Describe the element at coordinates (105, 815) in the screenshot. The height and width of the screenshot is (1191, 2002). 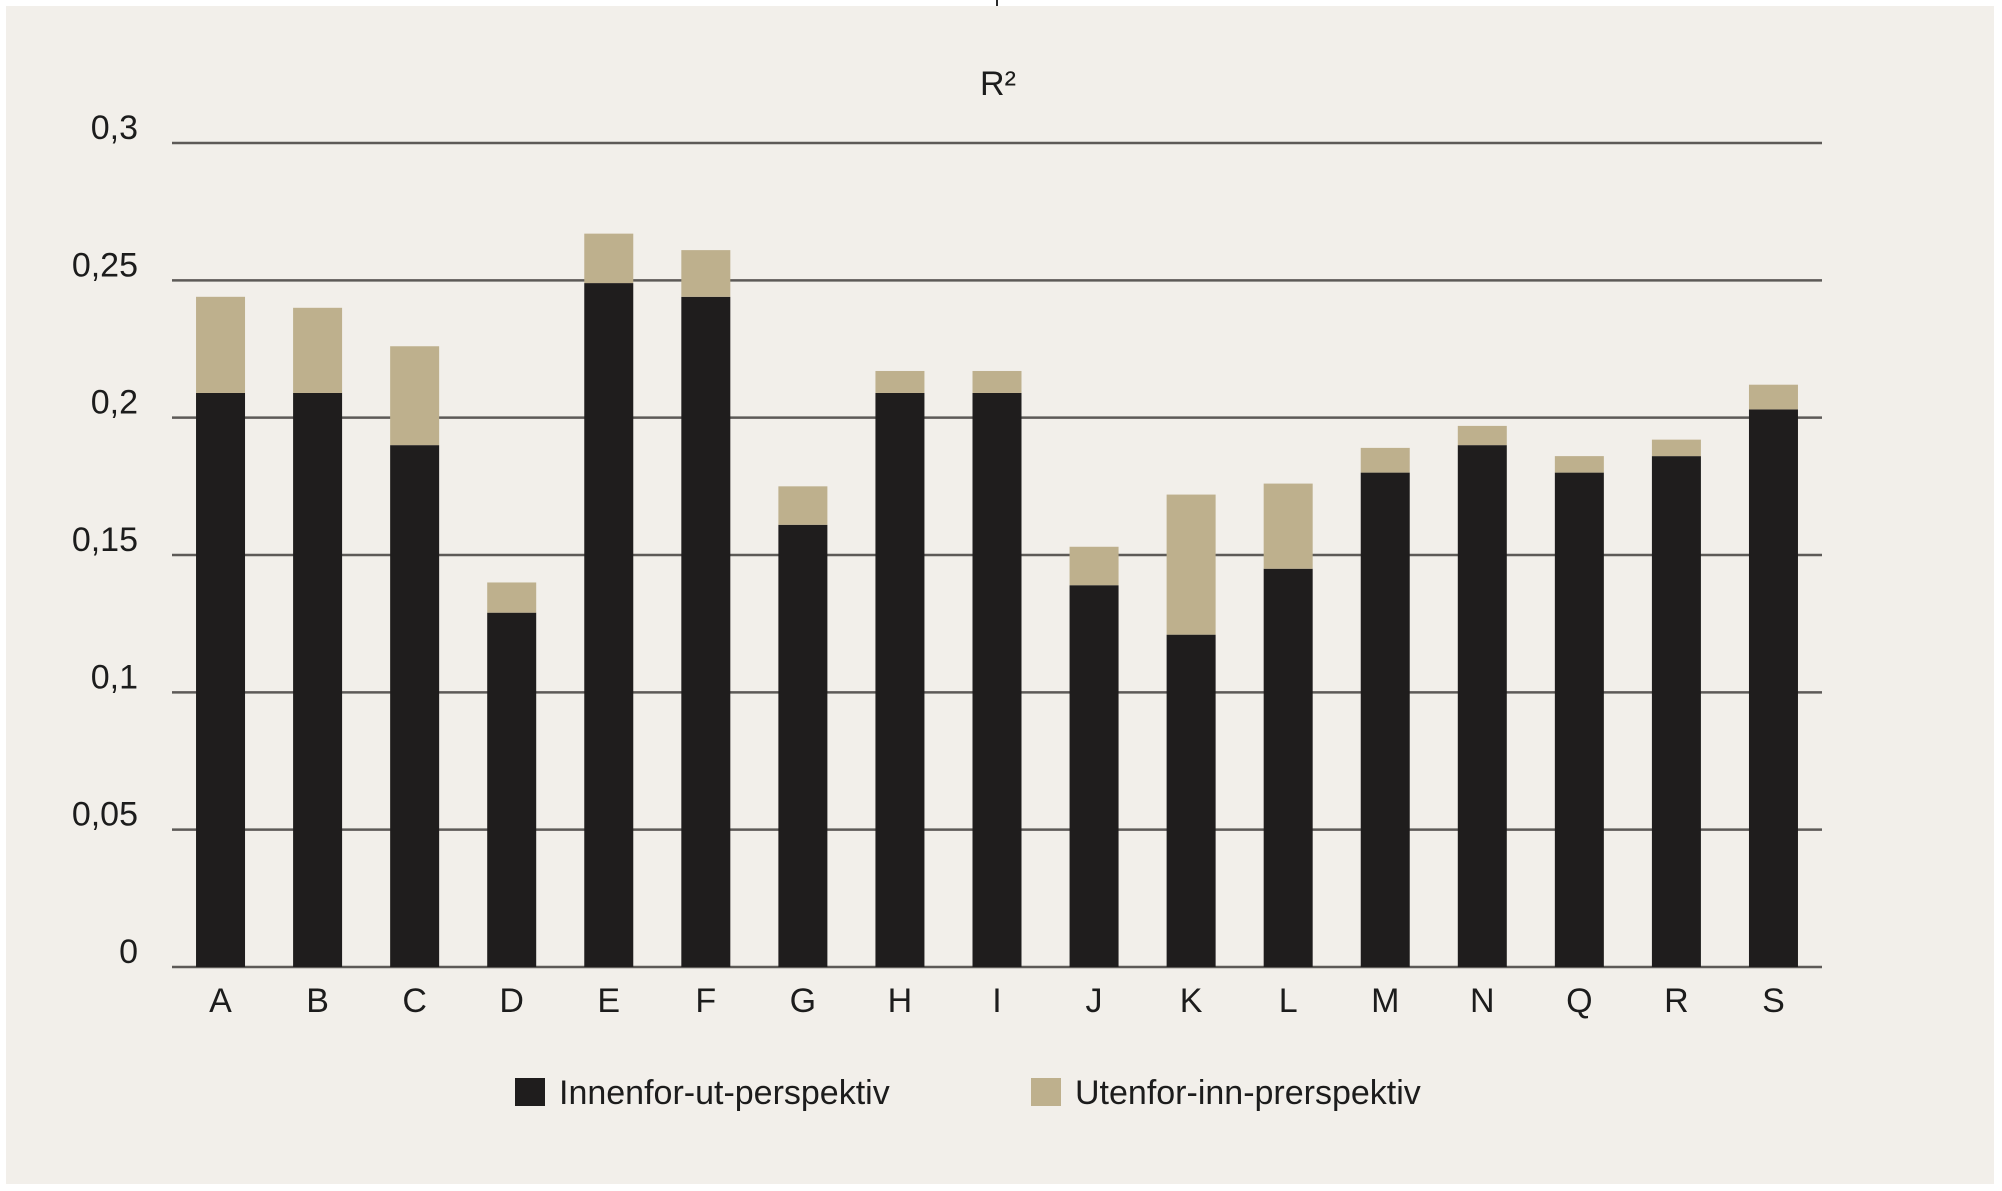
I see `y-tick-label: 0,05` at that location.